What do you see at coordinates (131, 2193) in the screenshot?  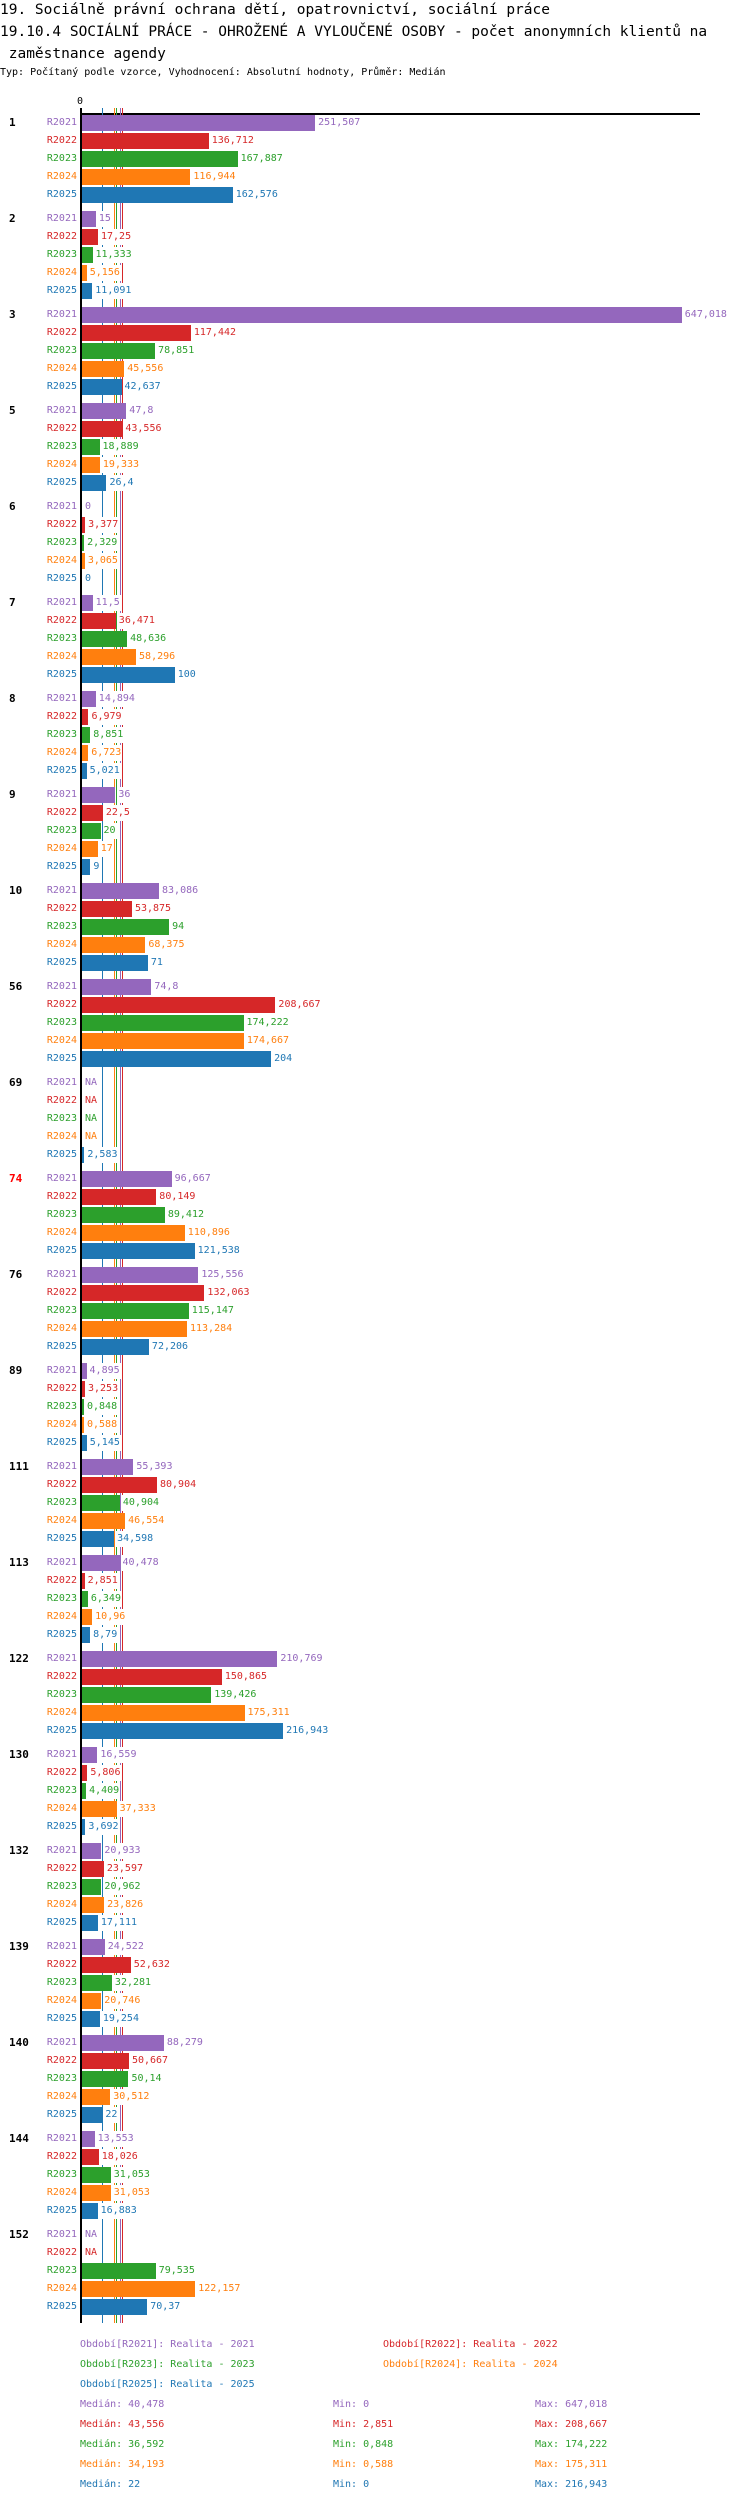 I see `bar-value-label: 31,053` at bounding box center [131, 2193].